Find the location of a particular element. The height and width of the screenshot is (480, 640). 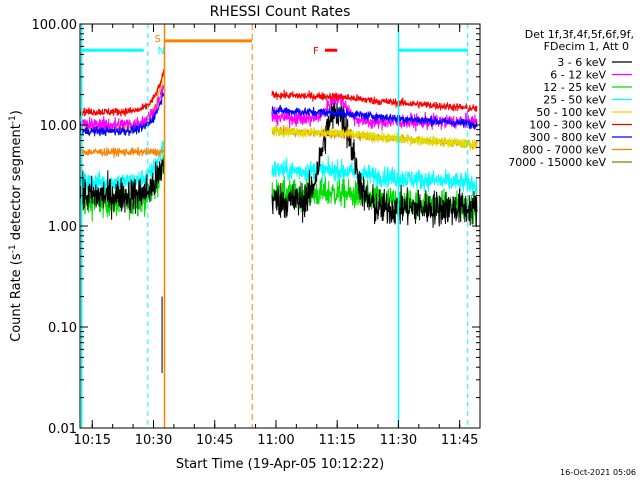

timestamp: 16-Oct-2021 05:06 is located at coordinates (598, 472).